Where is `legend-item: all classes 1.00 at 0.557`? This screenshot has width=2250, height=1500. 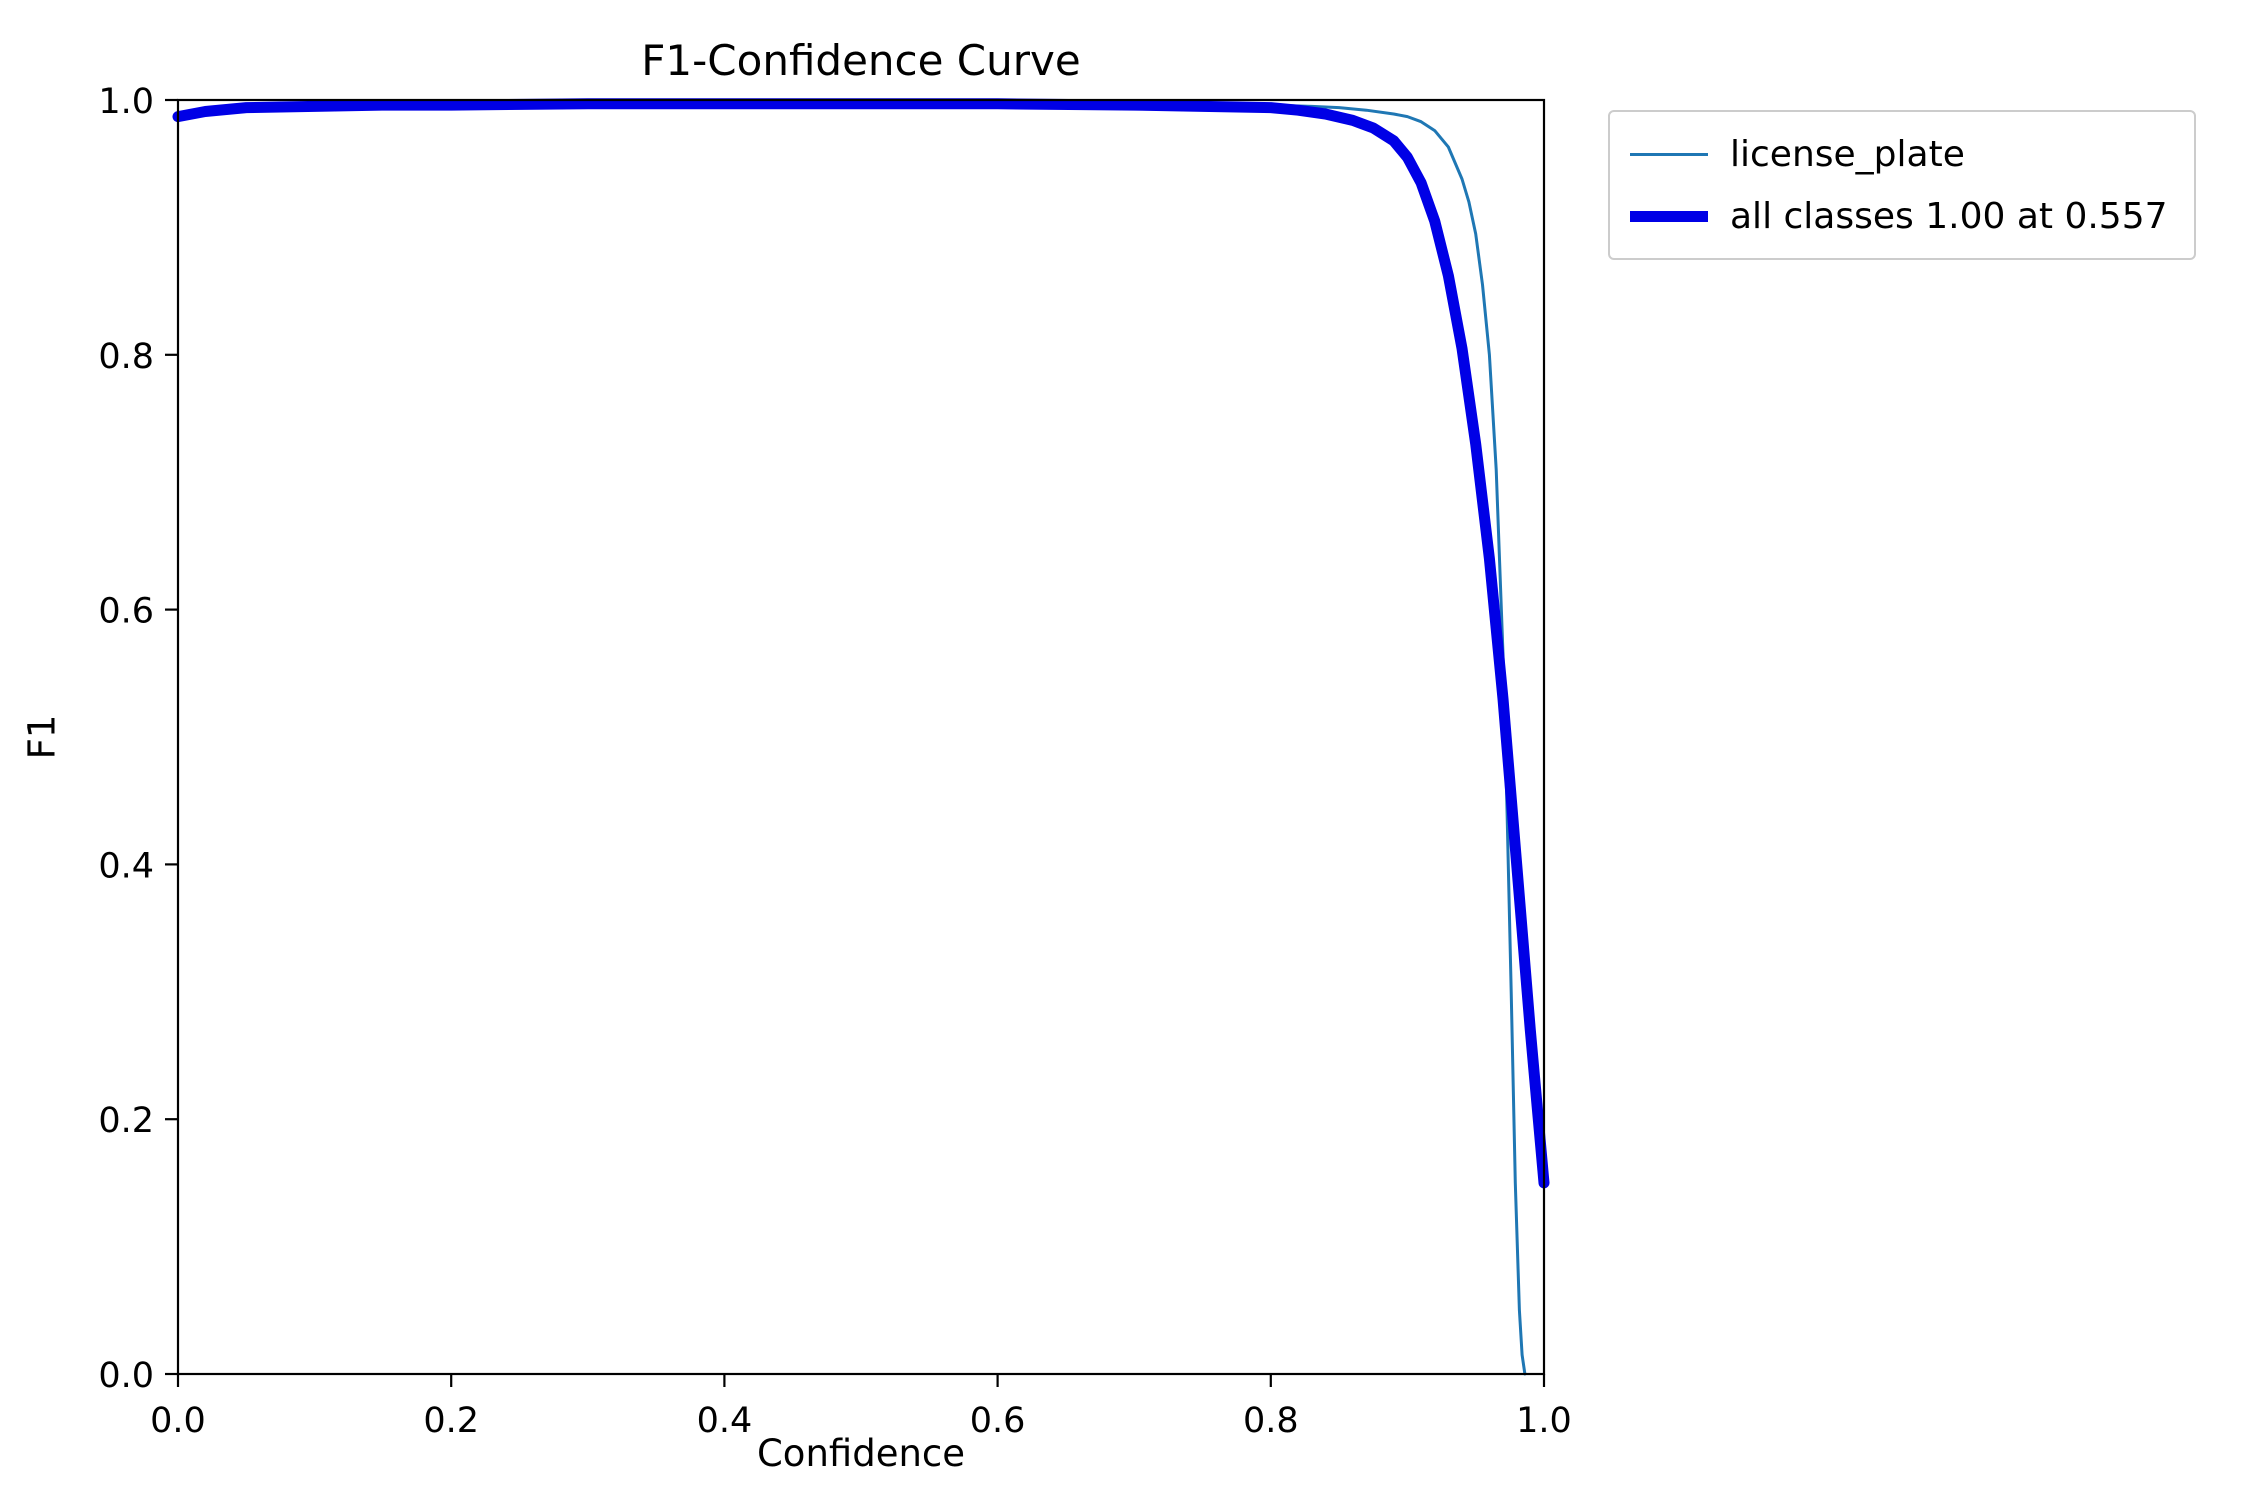
legend-item: all classes 1.00 at 0.557 is located at coordinates (1899, 216).